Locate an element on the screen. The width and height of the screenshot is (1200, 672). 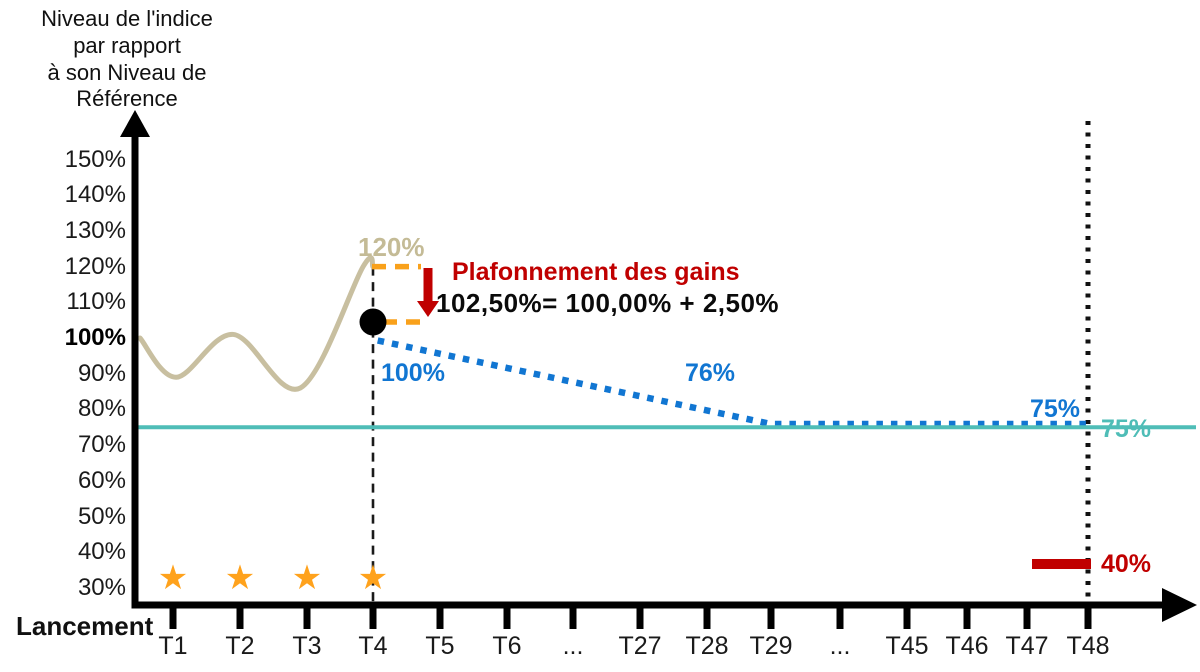
y-tick-label: 140% is located at coordinates (95, 195).